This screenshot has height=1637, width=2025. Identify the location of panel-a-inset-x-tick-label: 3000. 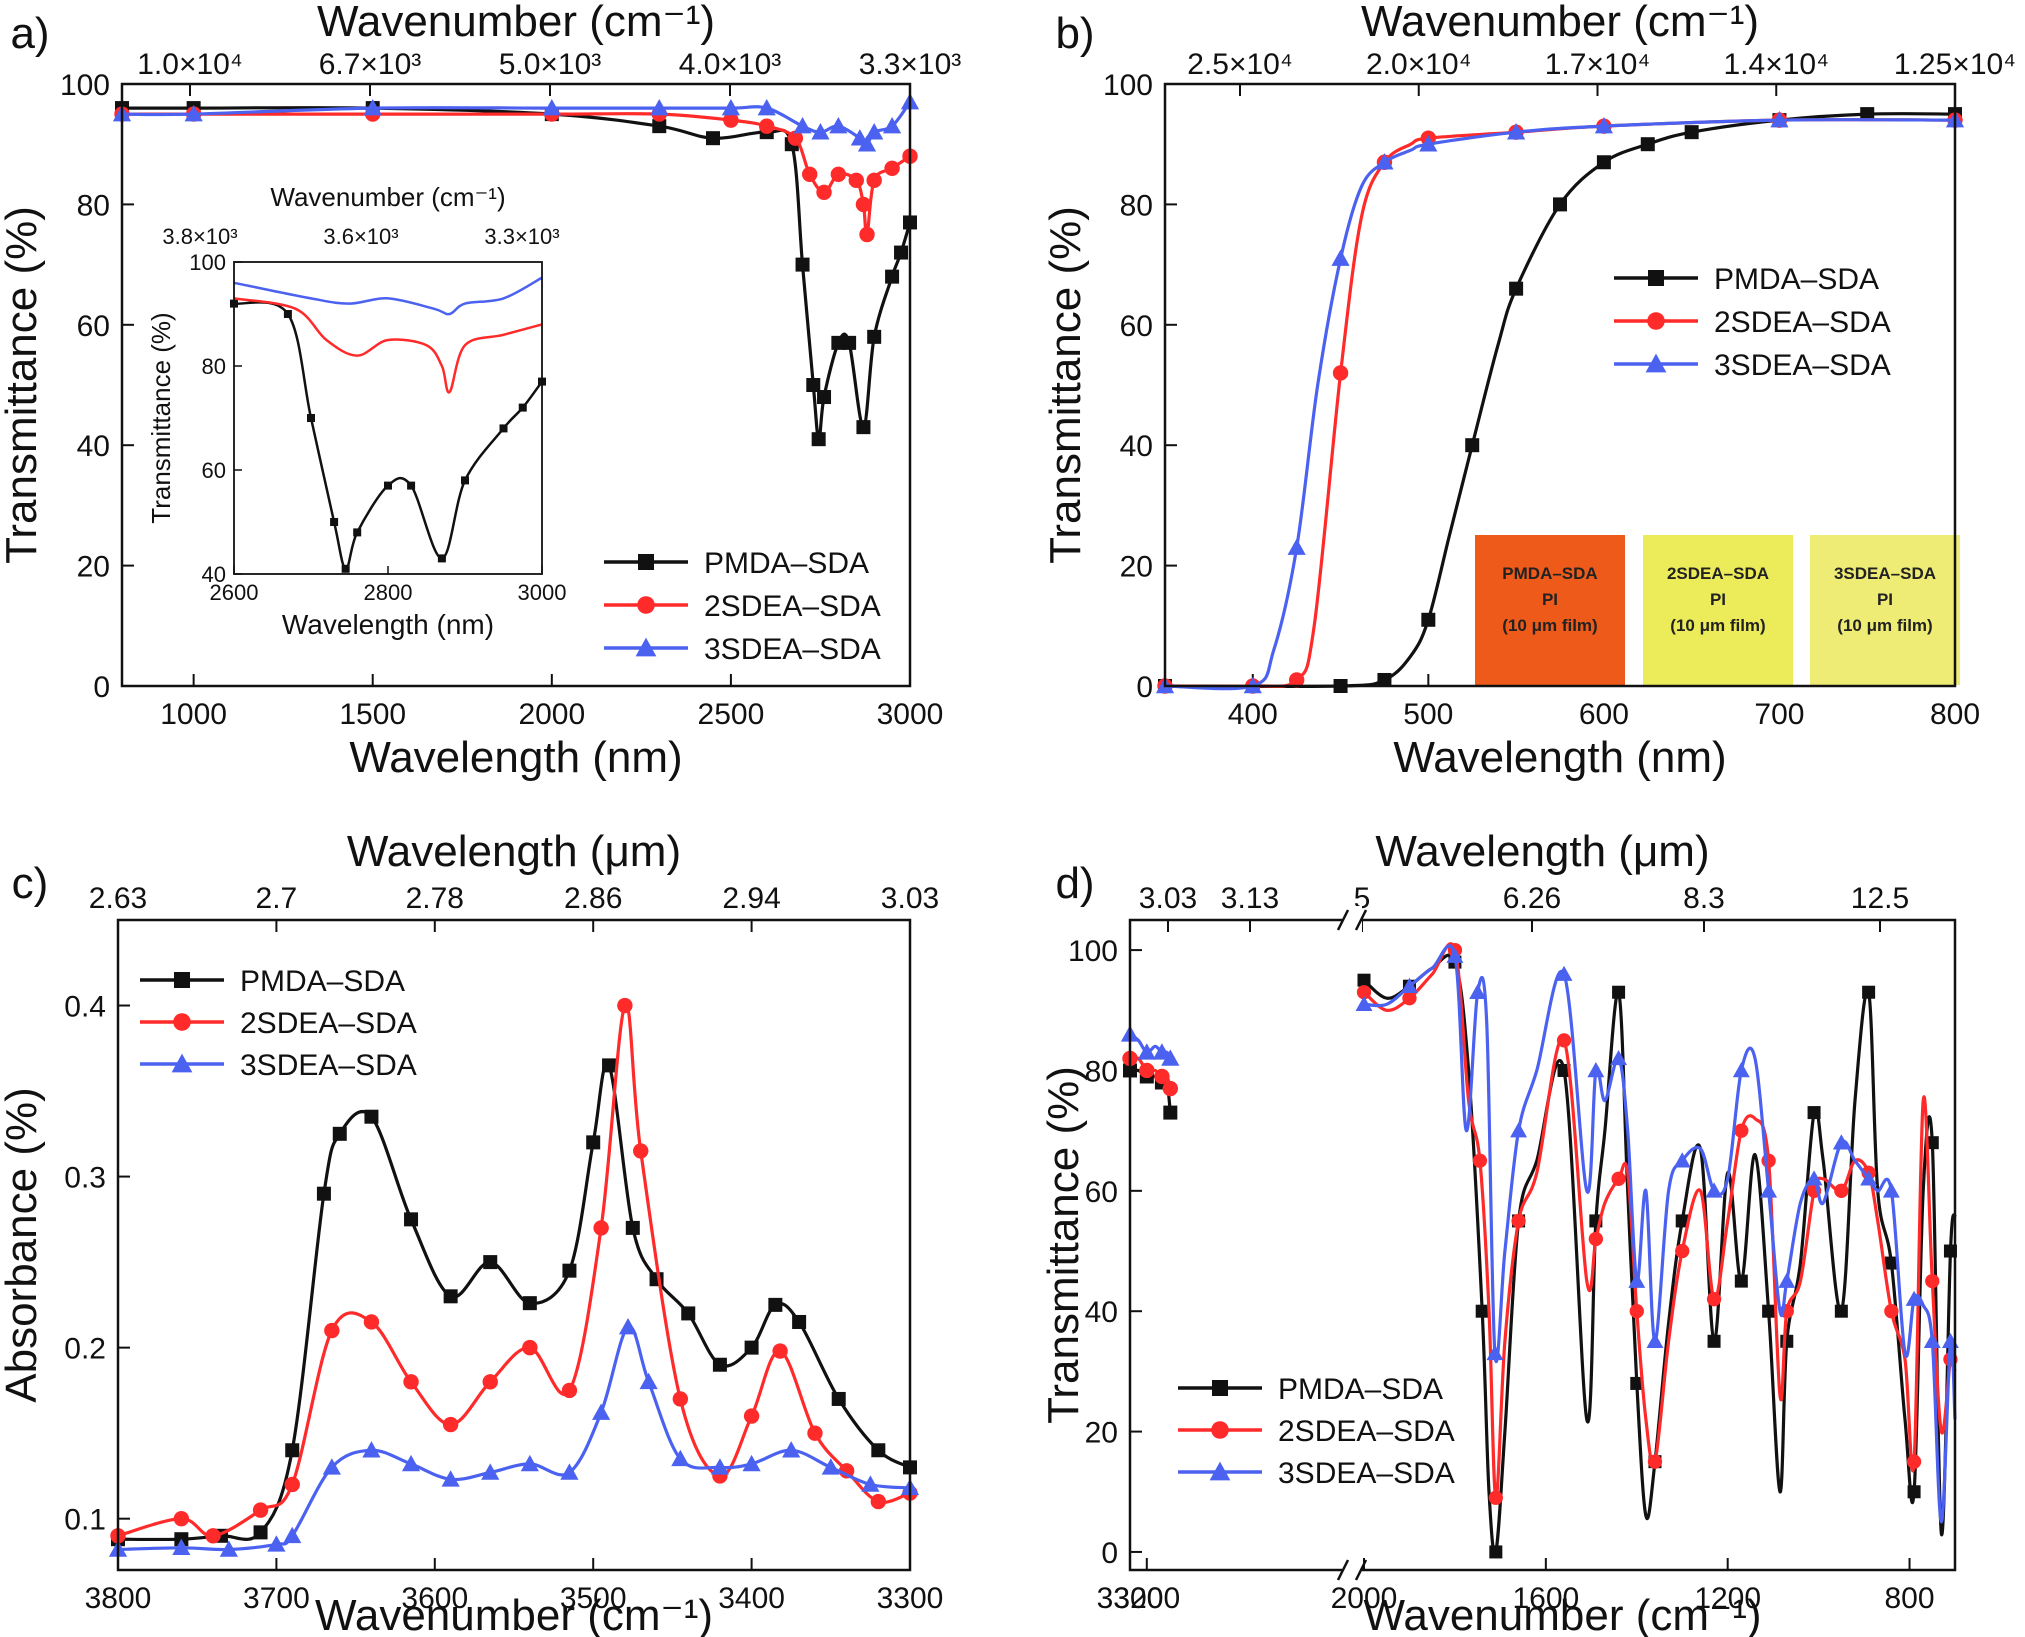
(542, 592).